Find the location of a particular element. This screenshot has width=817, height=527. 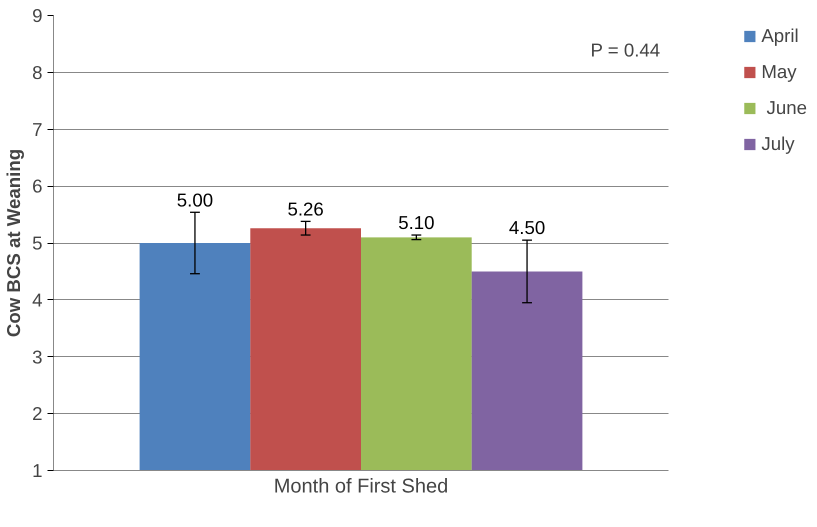

y-tick-label: 4 is located at coordinates (37, 299).